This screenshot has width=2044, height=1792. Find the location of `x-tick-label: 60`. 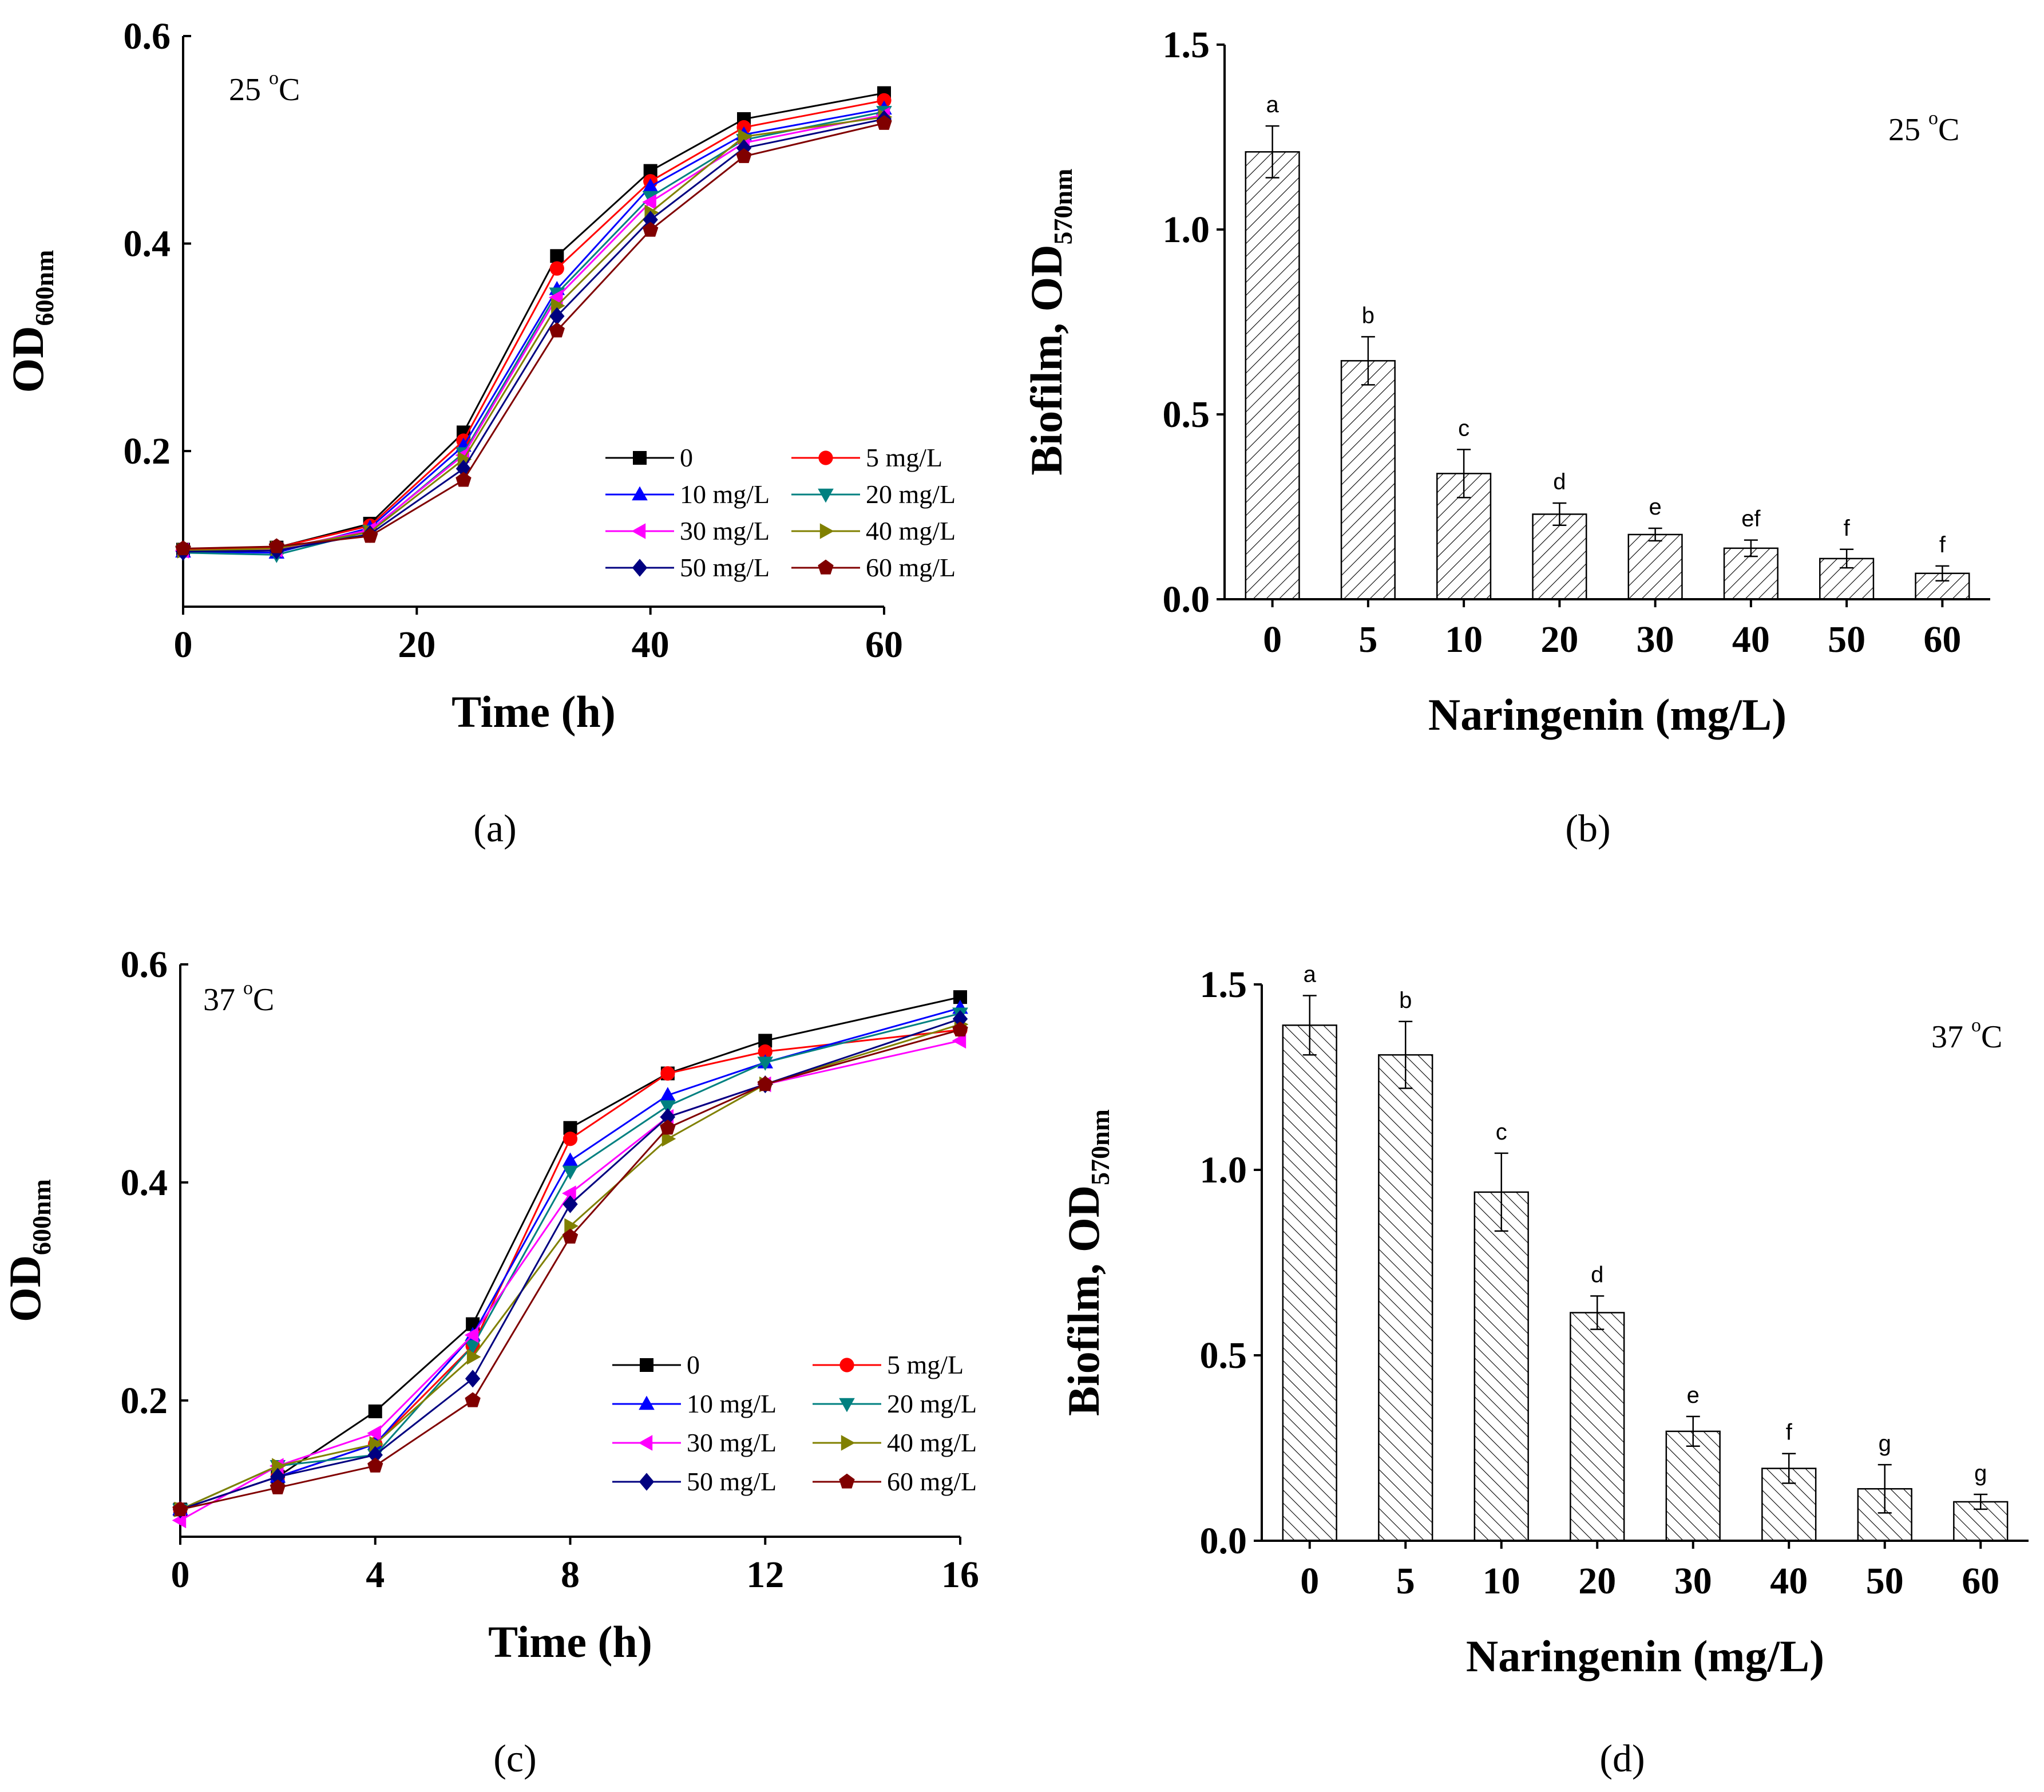

x-tick-label: 60 is located at coordinates (1980, 1581).